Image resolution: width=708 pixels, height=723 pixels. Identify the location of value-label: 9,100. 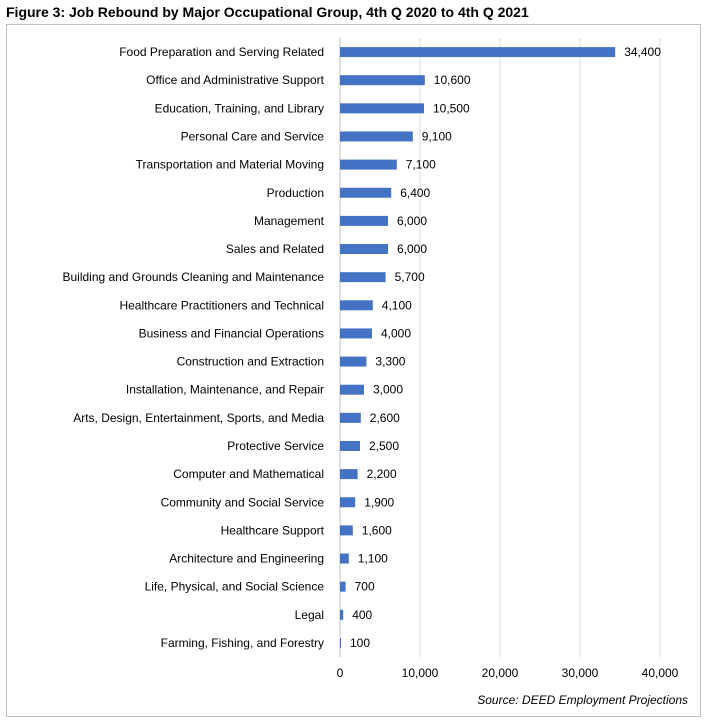
(437, 136).